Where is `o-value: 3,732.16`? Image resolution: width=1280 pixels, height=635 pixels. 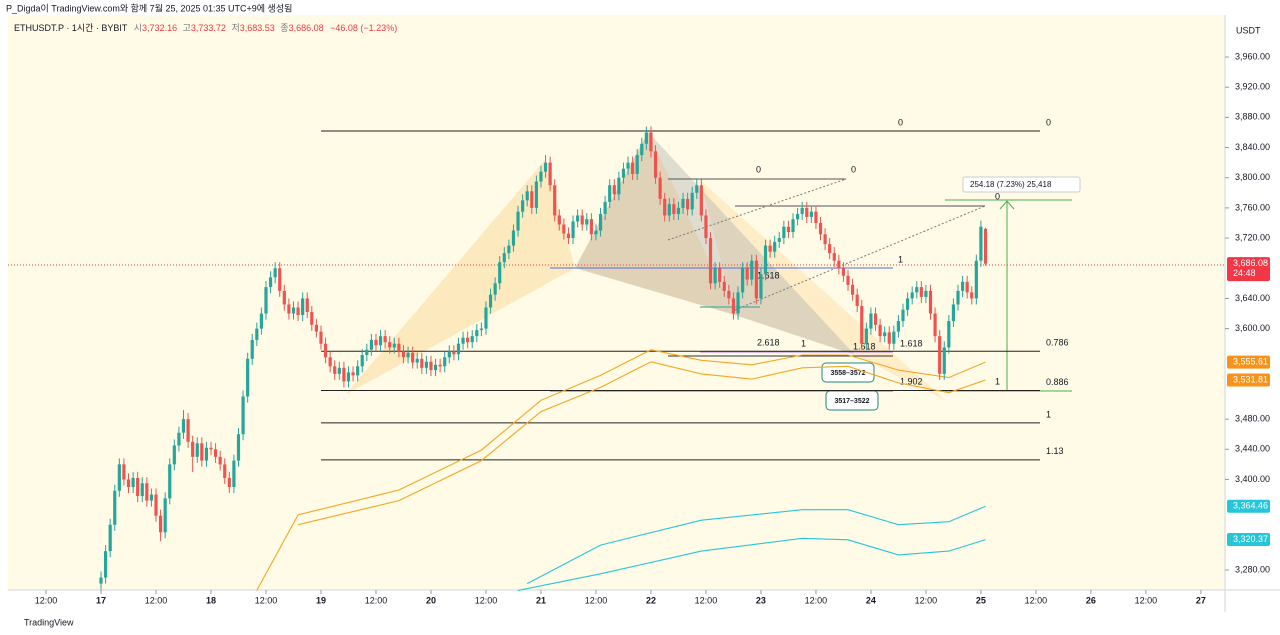
o-value: 3,732.16 is located at coordinates (159, 28).